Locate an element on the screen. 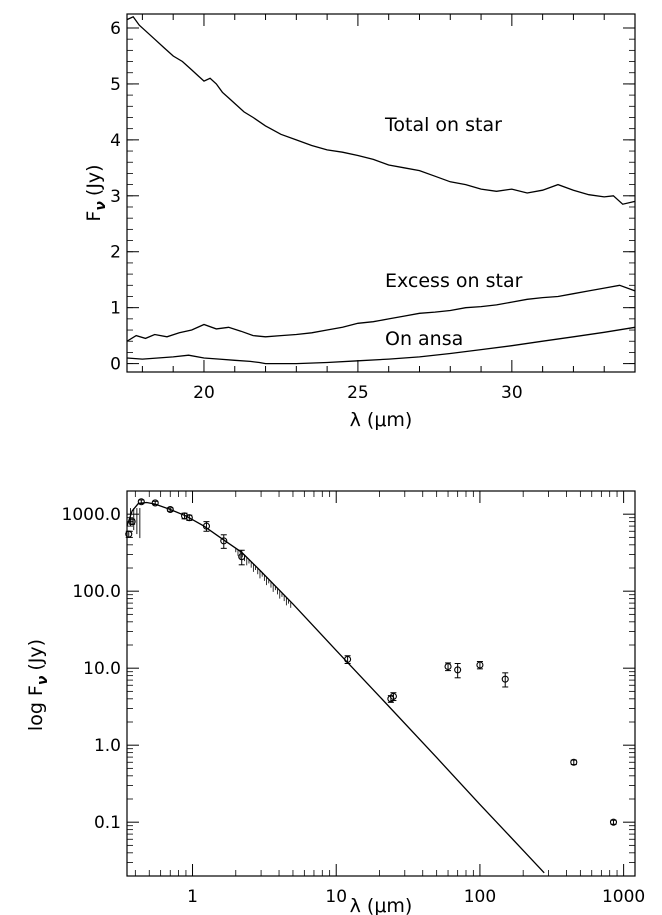  bottom-x-axis-title: λ (μm) is located at coordinates (381, 905).